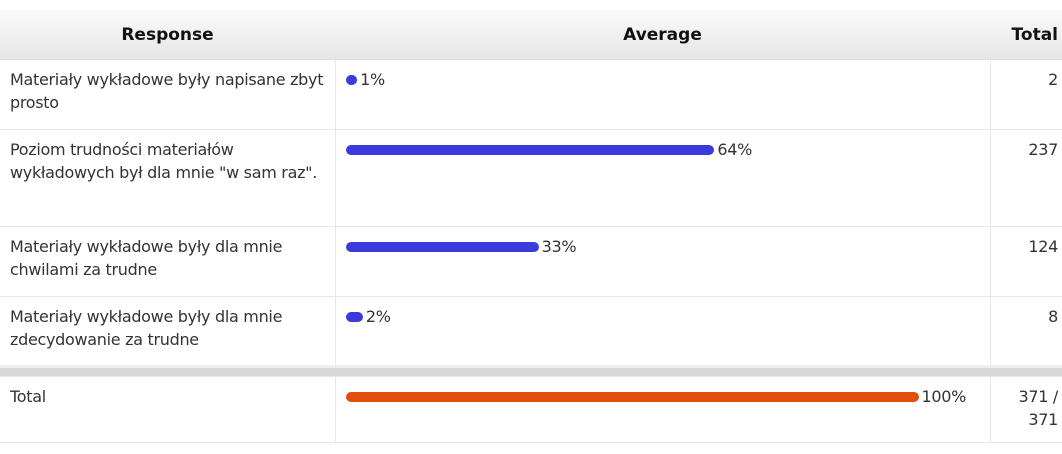 The image size is (1062, 454). I want to click on bar-wrap: 64%, so click(663, 149).